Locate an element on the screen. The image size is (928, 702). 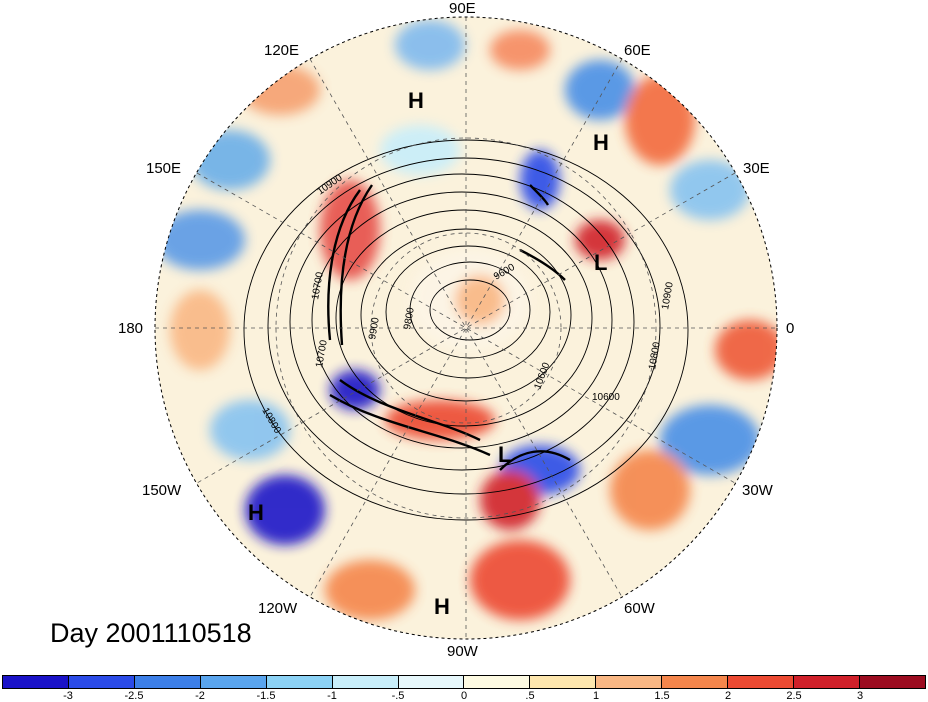
lon-label-30e: 30E is located at coordinates (756, 168).